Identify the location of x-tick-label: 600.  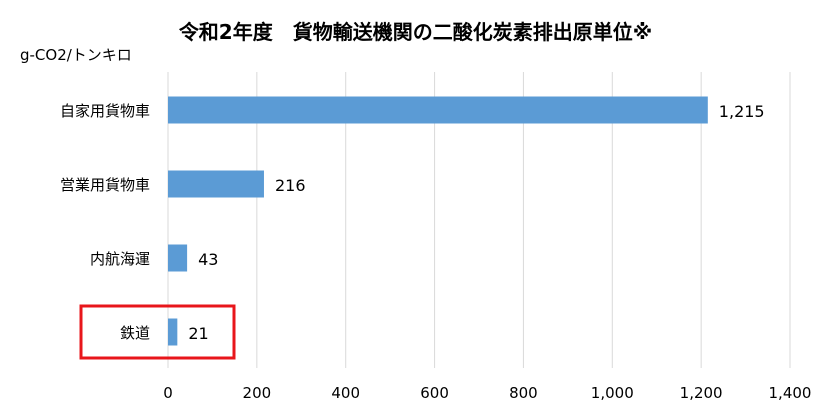
(434, 393).